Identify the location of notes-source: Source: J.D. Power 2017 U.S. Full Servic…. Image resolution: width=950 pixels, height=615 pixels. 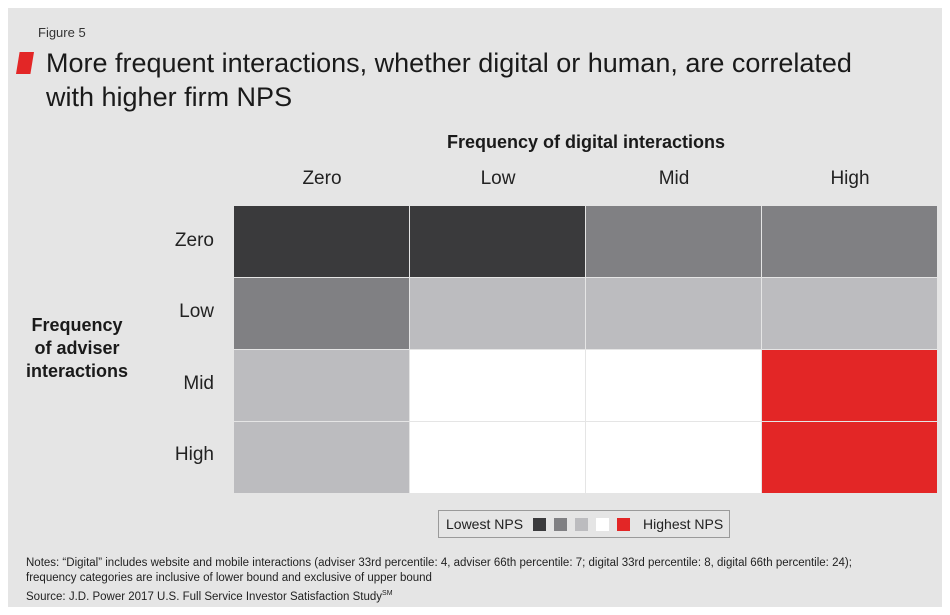
(481, 595).